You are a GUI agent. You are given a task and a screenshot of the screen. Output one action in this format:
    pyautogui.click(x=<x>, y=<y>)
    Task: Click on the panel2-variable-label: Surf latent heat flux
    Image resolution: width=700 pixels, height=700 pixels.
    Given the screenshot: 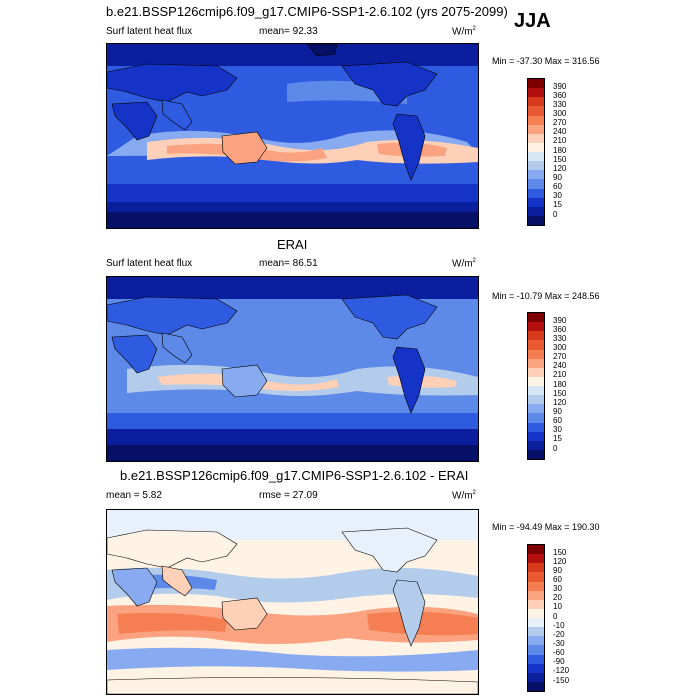 What is the action you would take?
    pyautogui.click(x=149, y=263)
    